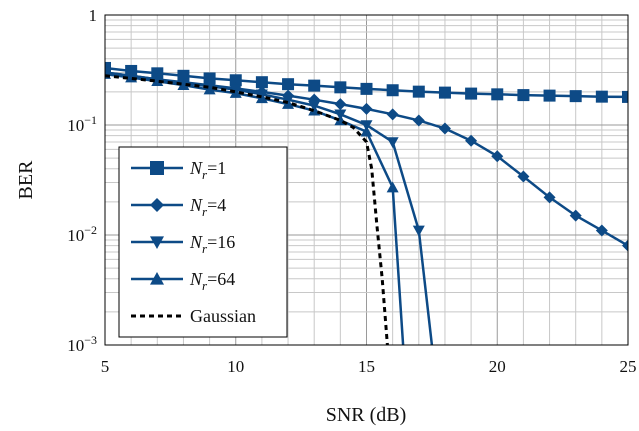 The image size is (639, 431). What do you see at coordinates (212, 281) in the screenshot?
I see `legend-label: Nr=64` at bounding box center [212, 281].